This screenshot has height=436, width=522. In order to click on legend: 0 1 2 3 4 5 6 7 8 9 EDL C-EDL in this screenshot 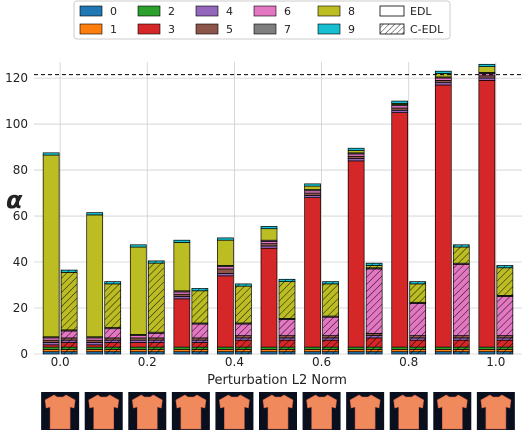, I will do `click(262, 20)`.